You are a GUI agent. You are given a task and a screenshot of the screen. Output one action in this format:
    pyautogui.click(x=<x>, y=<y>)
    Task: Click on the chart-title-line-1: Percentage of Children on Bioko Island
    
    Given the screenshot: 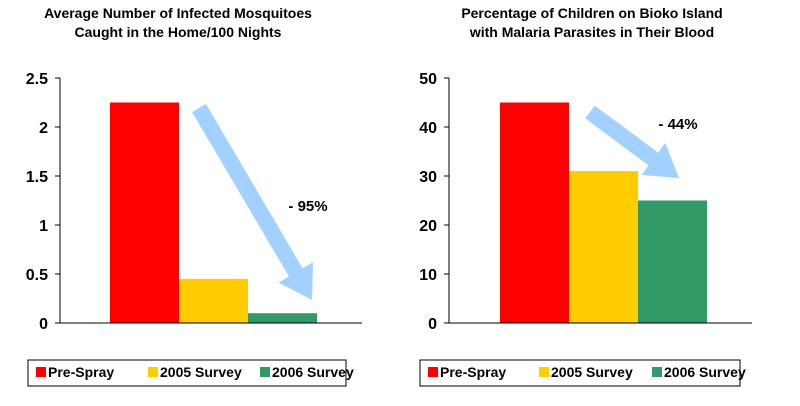 What is the action you would take?
    pyautogui.click(x=591, y=13)
    